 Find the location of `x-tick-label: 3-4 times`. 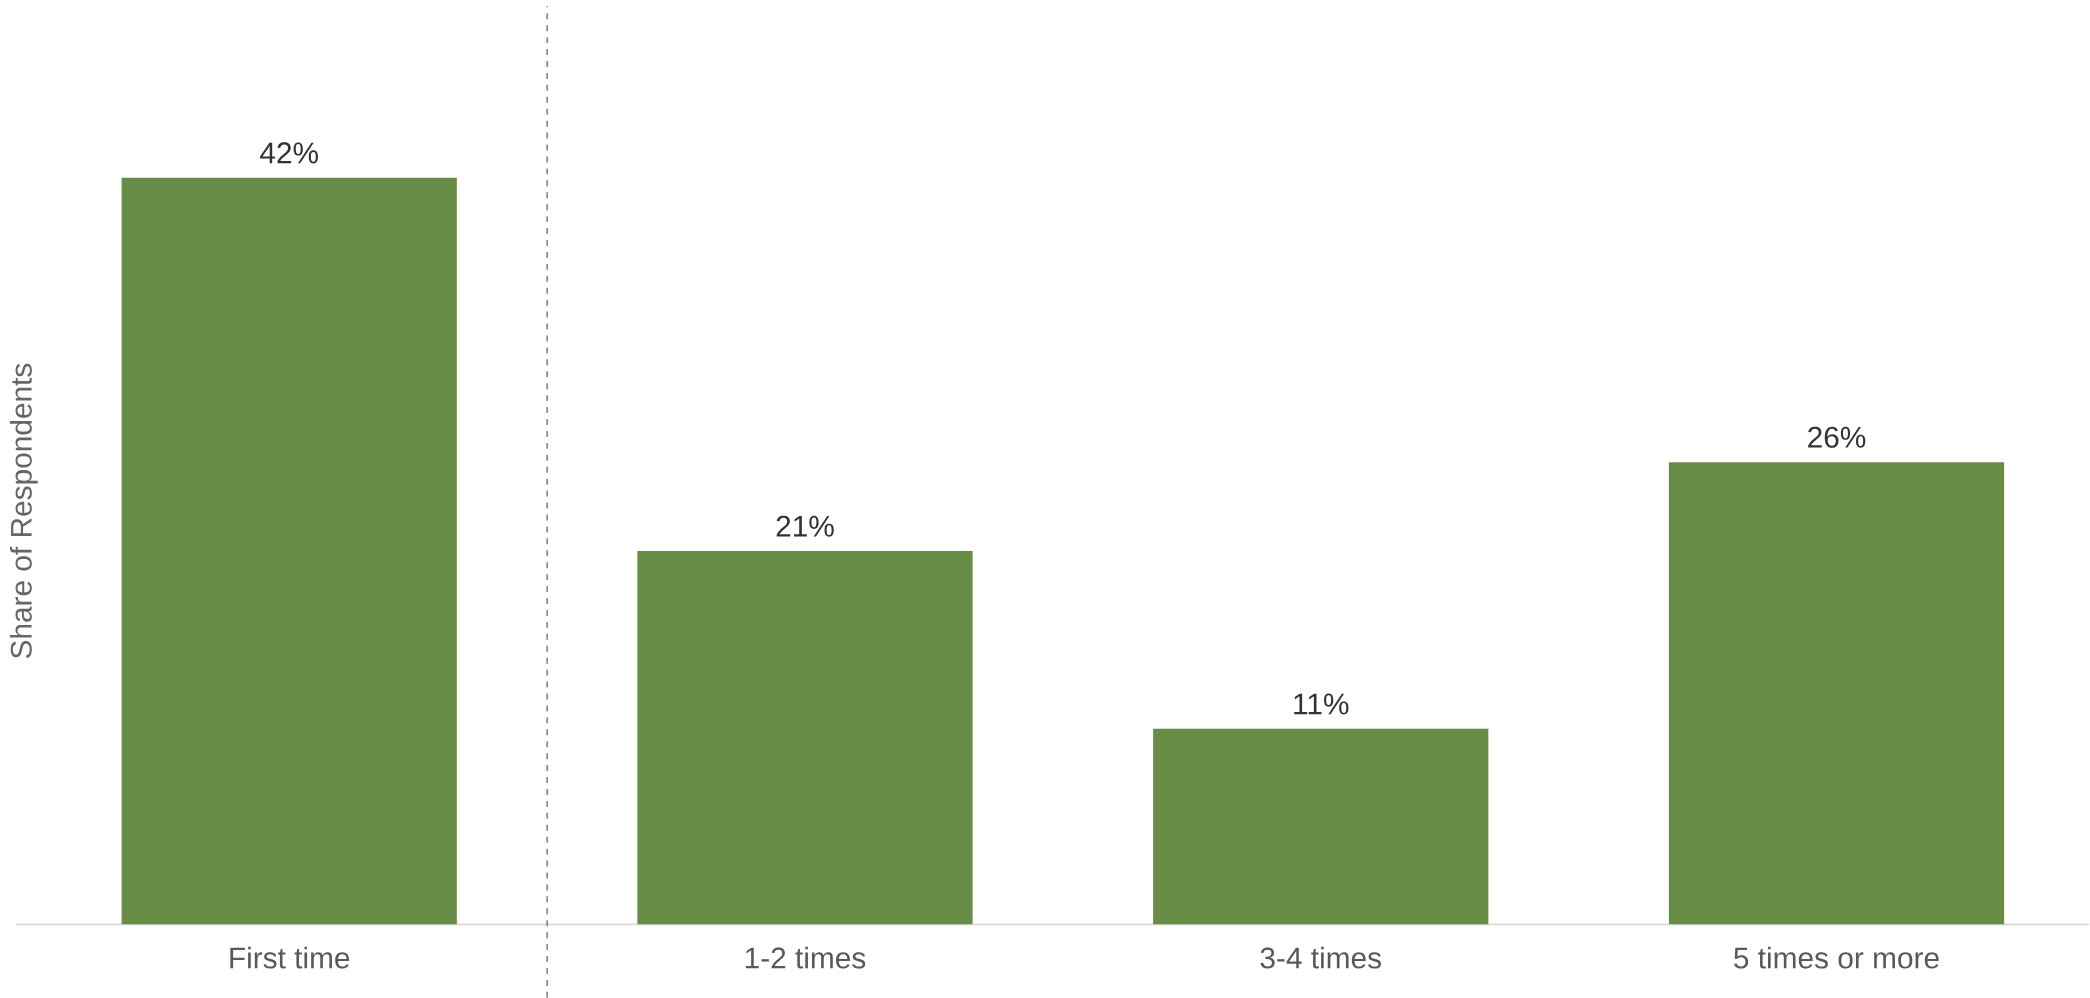

x-tick-label: 3-4 times is located at coordinates (1320, 957).